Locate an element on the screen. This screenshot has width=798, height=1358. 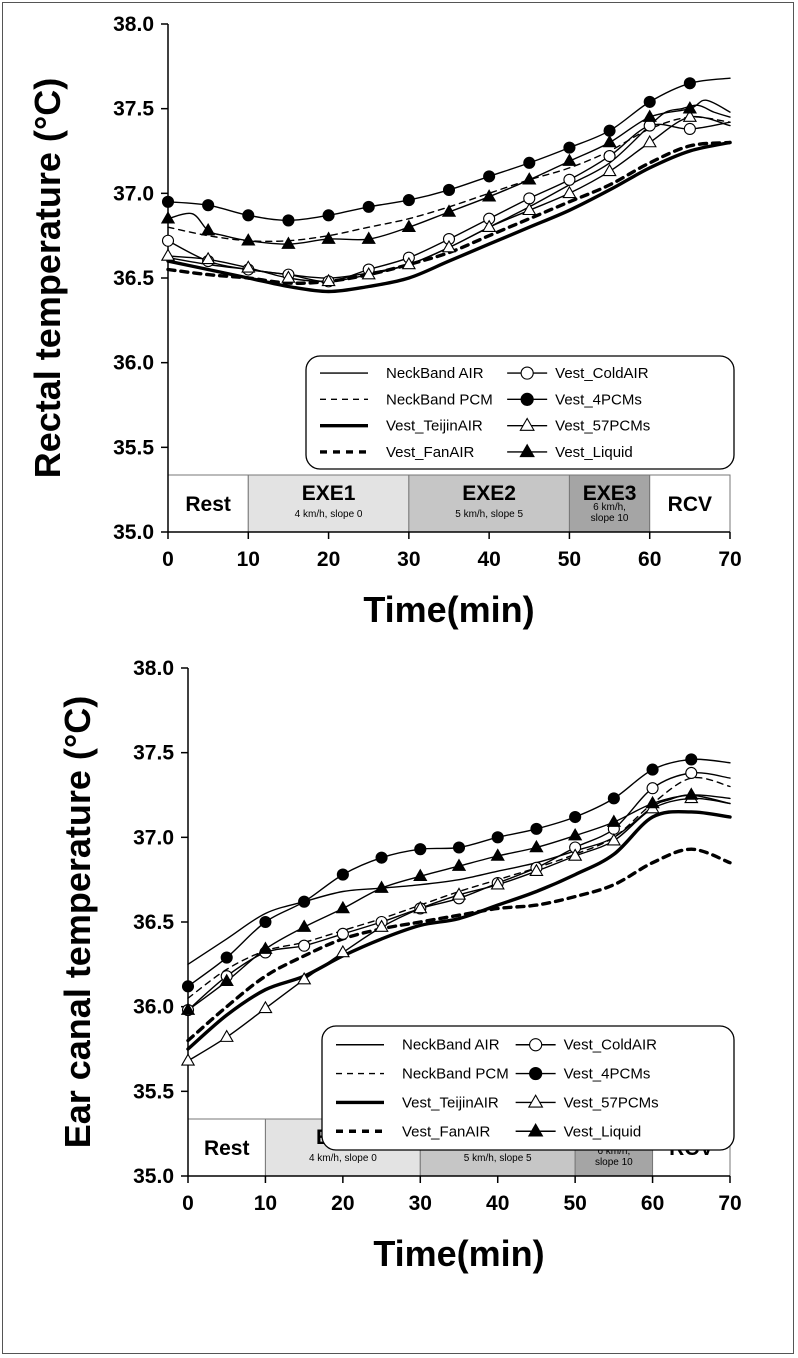
series-line-vest-57pcms is located at coordinates (459, 929).